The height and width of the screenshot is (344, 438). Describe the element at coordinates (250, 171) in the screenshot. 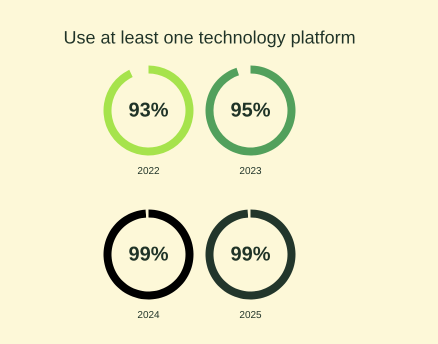

I see `text: 2023` at that location.